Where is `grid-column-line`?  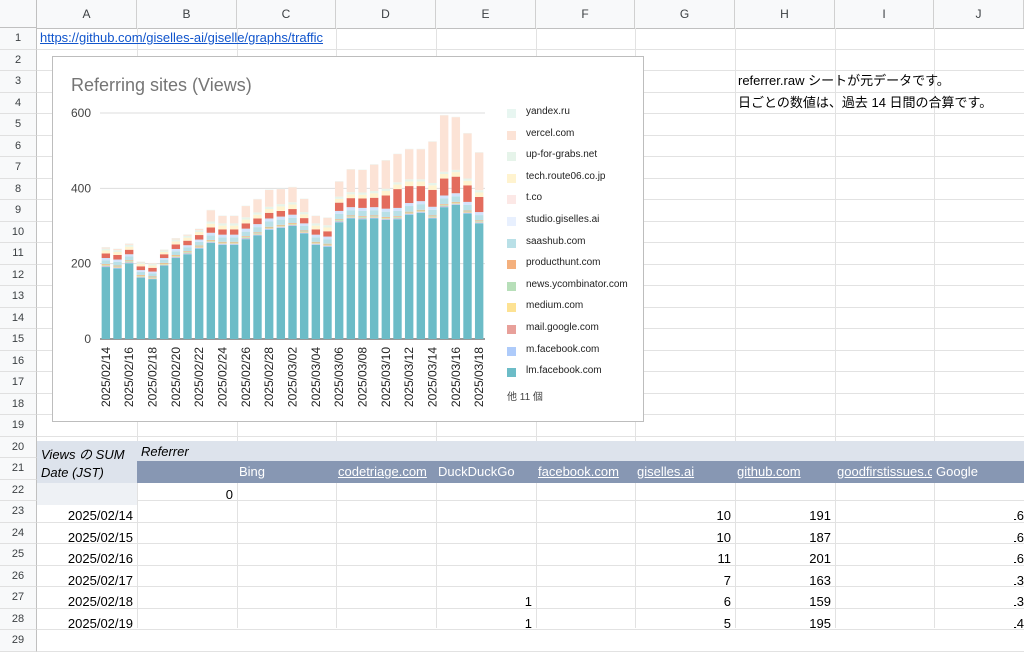 grid-column-line is located at coordinates (835, 328).